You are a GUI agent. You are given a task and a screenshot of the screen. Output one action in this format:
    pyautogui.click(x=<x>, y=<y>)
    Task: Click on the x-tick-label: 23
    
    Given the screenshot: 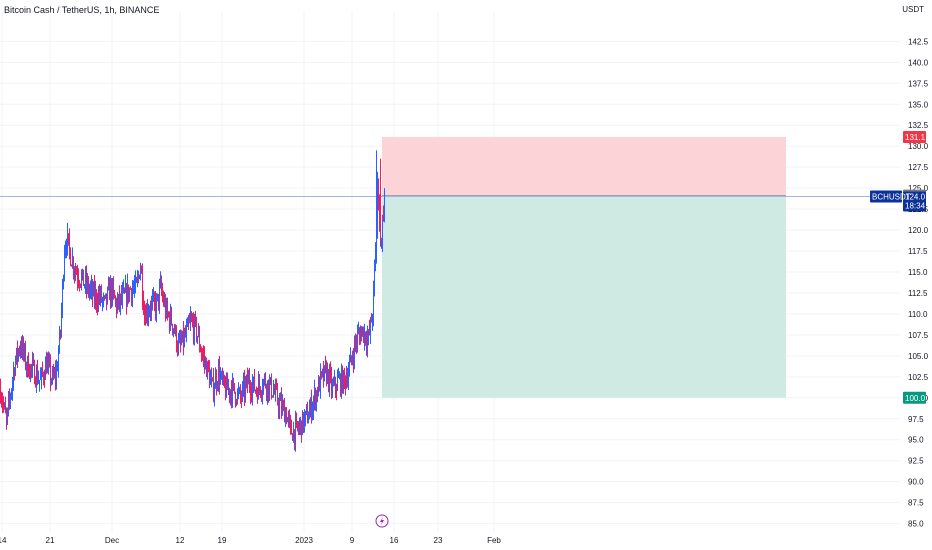 What is the action you would take?
    pyautogui.click(x=438, y=540)
    